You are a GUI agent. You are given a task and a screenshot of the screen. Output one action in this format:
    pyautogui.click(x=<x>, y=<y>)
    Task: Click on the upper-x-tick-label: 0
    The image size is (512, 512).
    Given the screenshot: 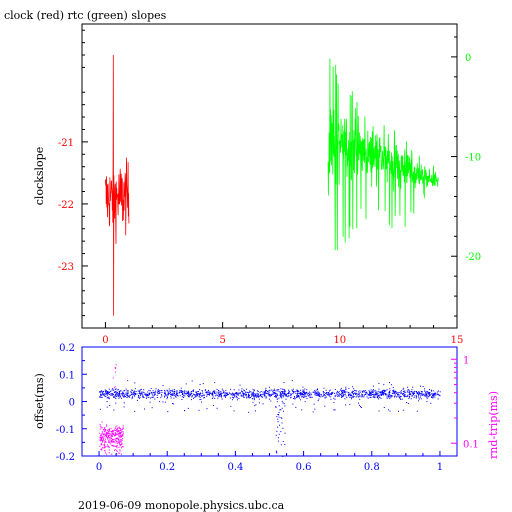 What is the action you would take?
    pyautogui.click(x=105, y=340)
    